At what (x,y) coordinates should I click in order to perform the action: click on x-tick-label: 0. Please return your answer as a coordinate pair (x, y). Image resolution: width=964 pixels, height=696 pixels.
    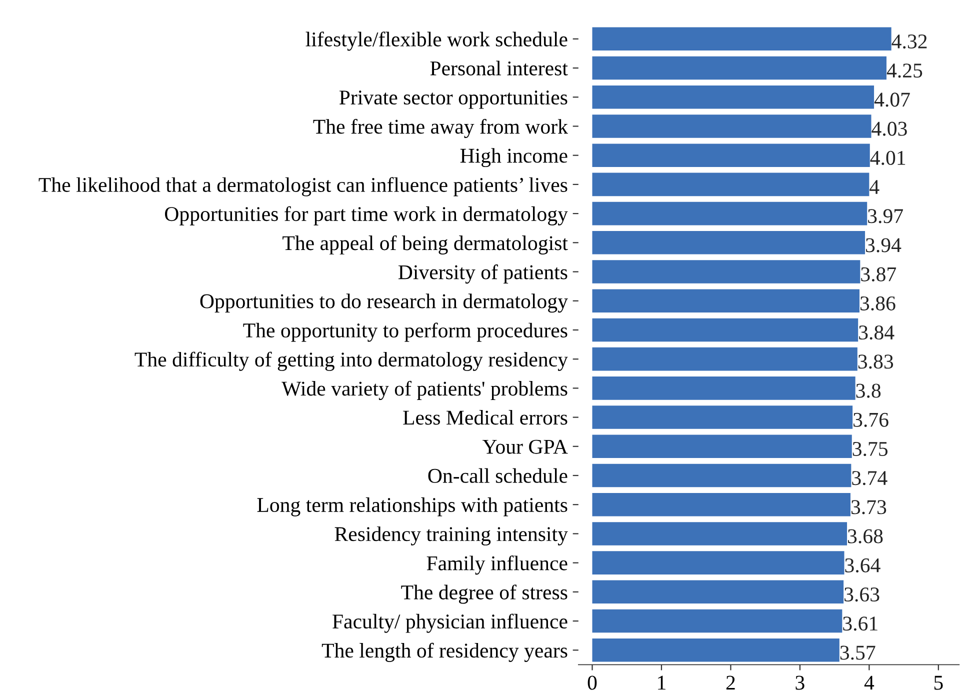
    Looking at the image, I should click on (592, 683).